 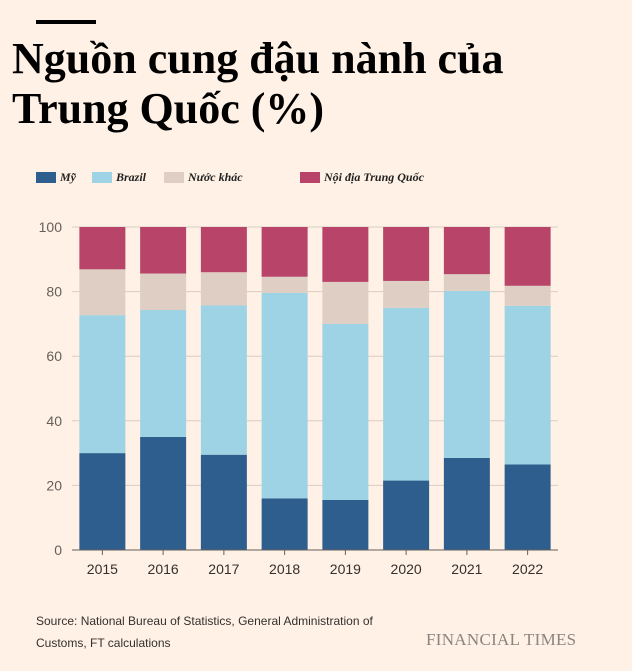 What do you see at coordinates (54, 421) in the screenshot?
I see `y-tick-label: 40` at bounding box center [54, 421].